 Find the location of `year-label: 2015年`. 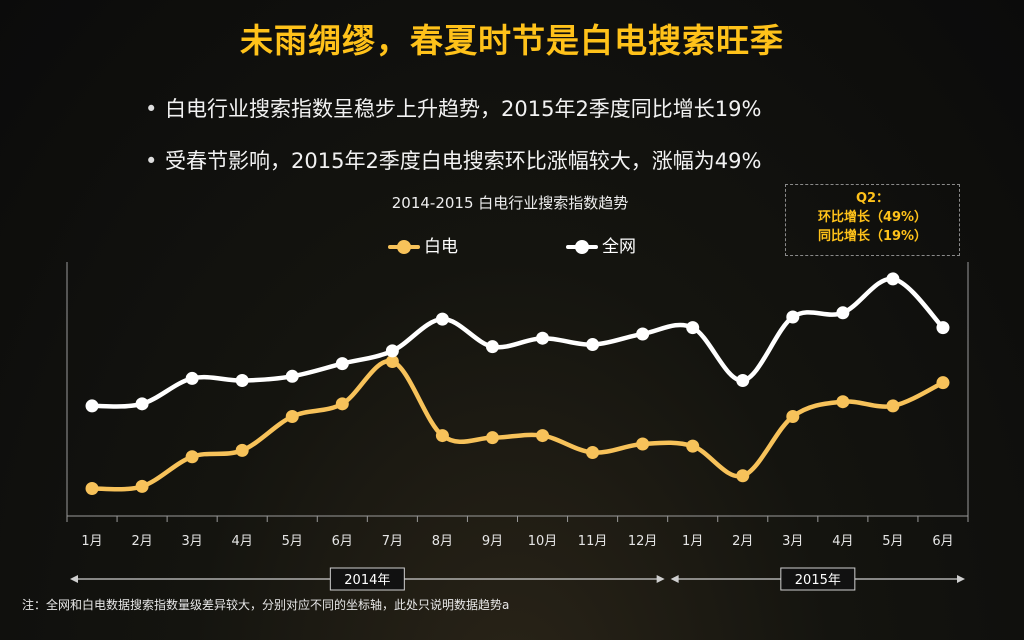

year-label: 2015年 is located at coordinates (818, 580).